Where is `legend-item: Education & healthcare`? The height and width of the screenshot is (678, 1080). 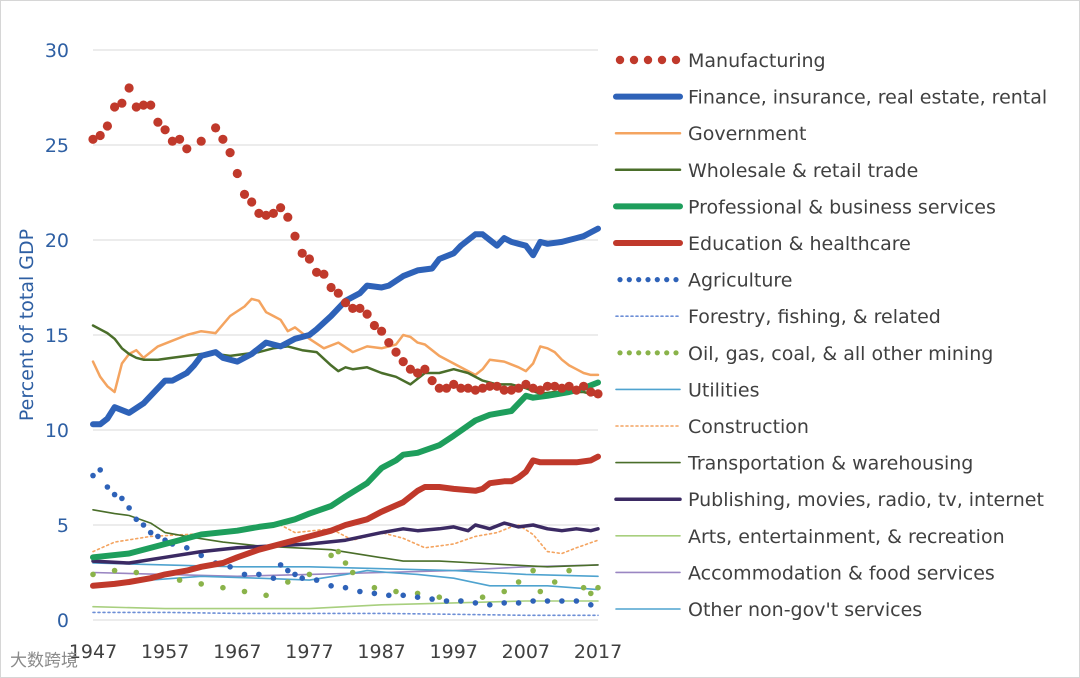 legend-item: Education & healthcare is located at coordinates (762, 244).